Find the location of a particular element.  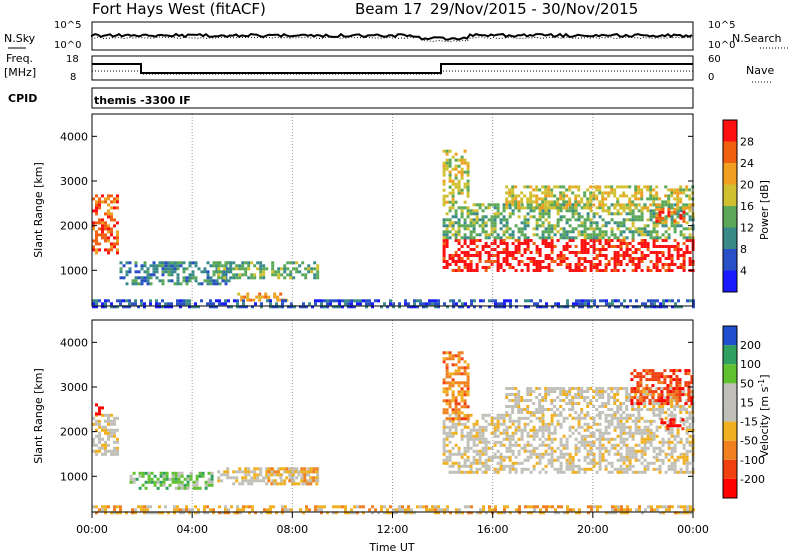

velocity-y-axis-label: Slant Range [km] is located at coordinates (38, 416).